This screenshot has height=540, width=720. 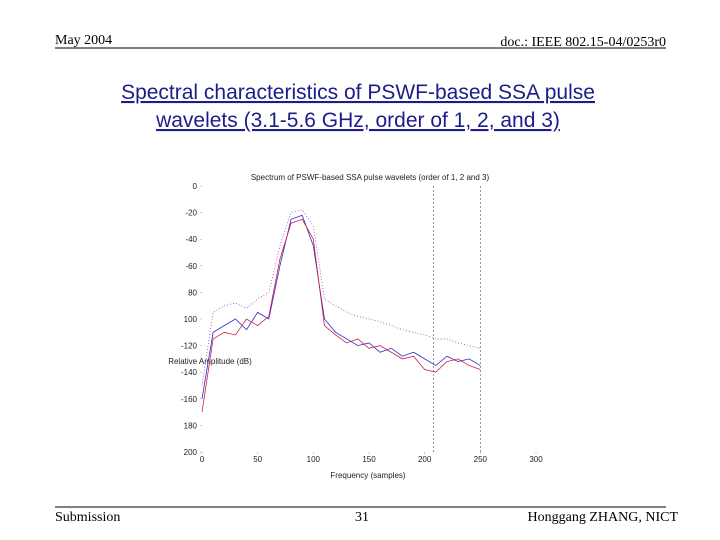 I want to click on x-tick-label: 50, so click(x=257, y=459).